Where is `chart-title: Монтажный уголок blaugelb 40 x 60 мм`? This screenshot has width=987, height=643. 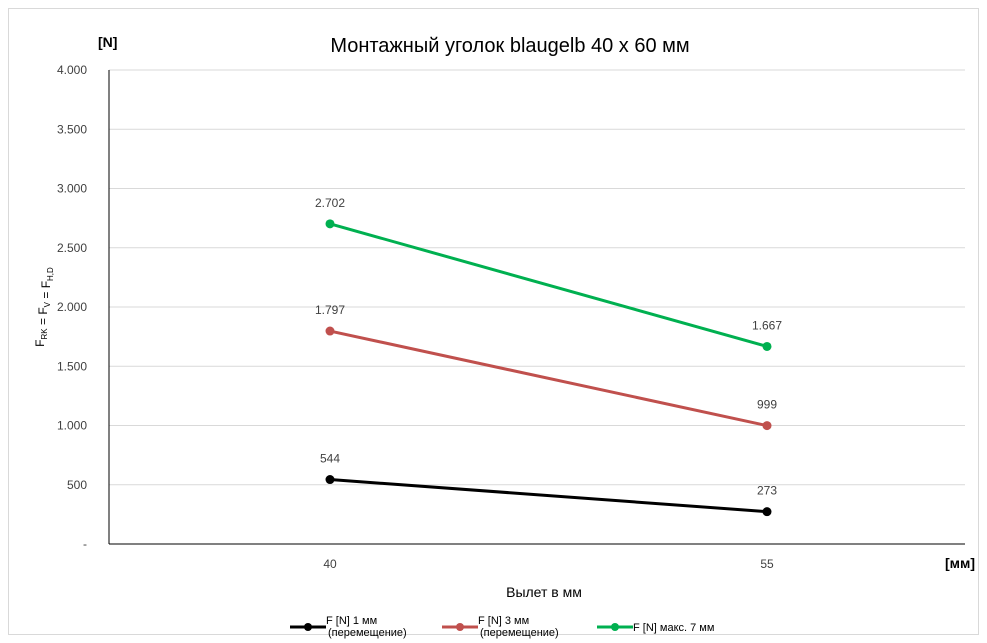 chart-title: Монтажный уголок blaugelb 40 x 60 мм is located at coordinates (509, 46).